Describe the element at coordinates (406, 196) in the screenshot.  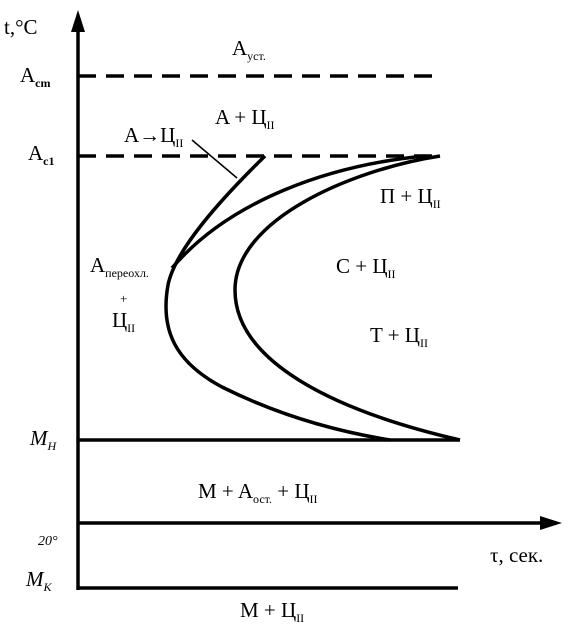
I see `text-part: П + Ц` at that location.